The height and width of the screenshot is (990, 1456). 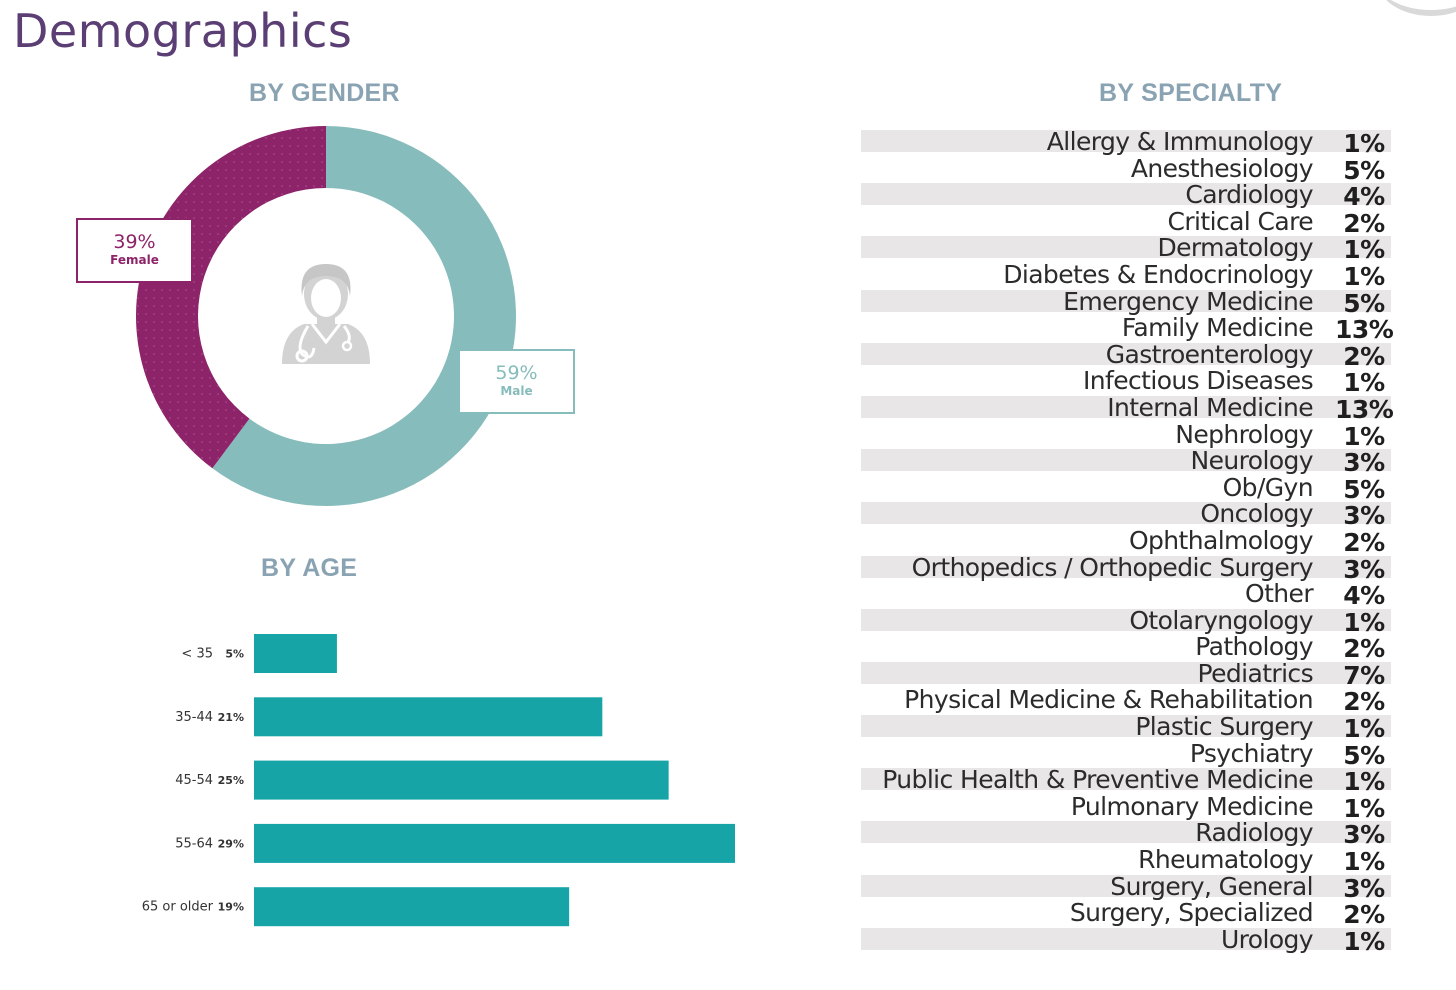 I want to click on specialty-name: Oncology, so click(x=1256, y=514).